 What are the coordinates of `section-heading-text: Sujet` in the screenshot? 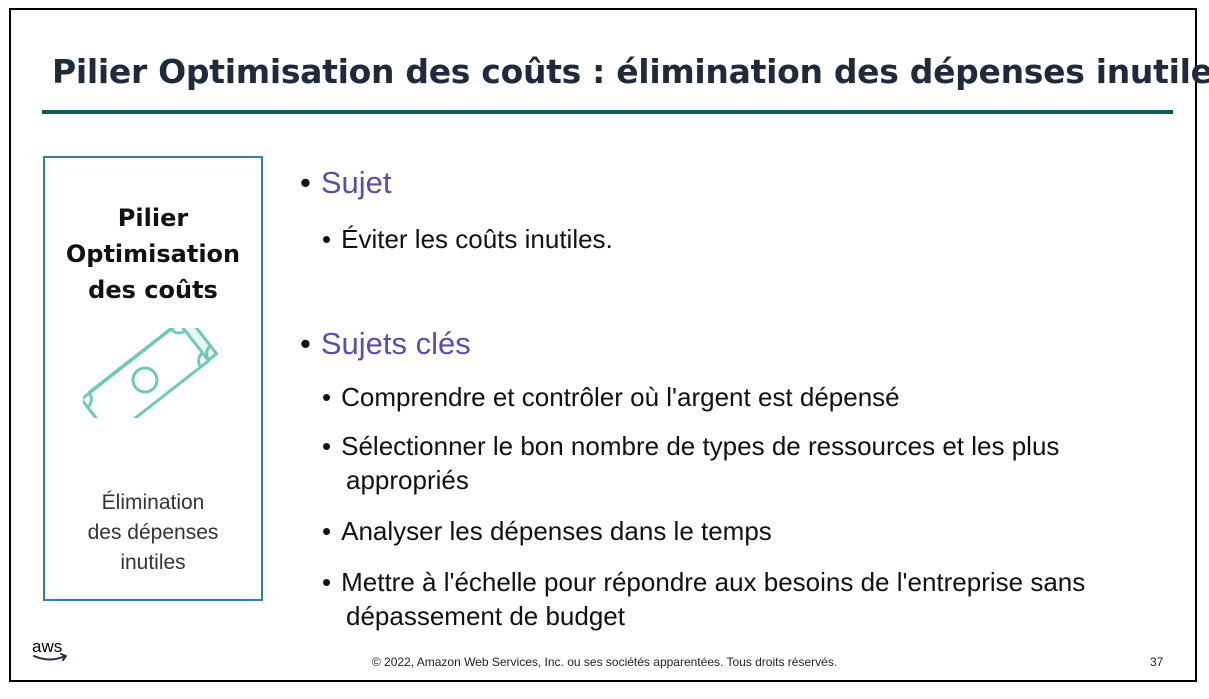 It's located at (356, 182).